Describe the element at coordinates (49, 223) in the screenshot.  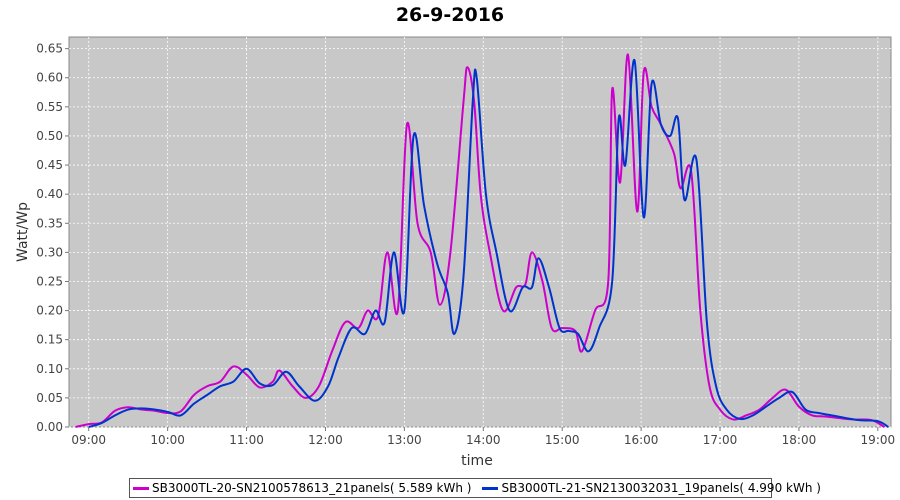
I see `y-tick-label: 0.35` at that location.